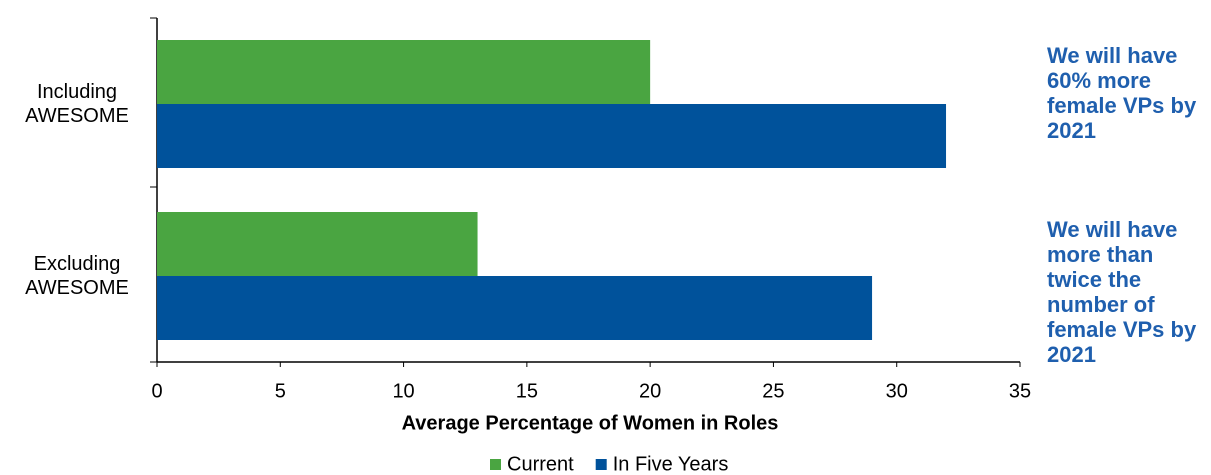 The image size is (1211, 475). What do you see at coordinates (773, 391) in the screenshot?
I see `x-tick-label: 25` at bounding box center [773, 391].